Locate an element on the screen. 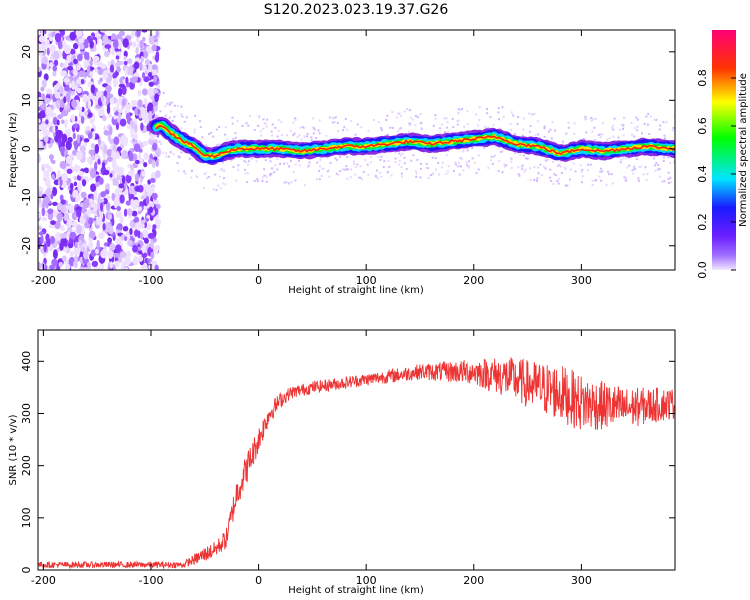 The height and width of the screenshot is (600, 750). spectrogram-ylabel: Frequency (Hz) is located at coordinates (13, 150).